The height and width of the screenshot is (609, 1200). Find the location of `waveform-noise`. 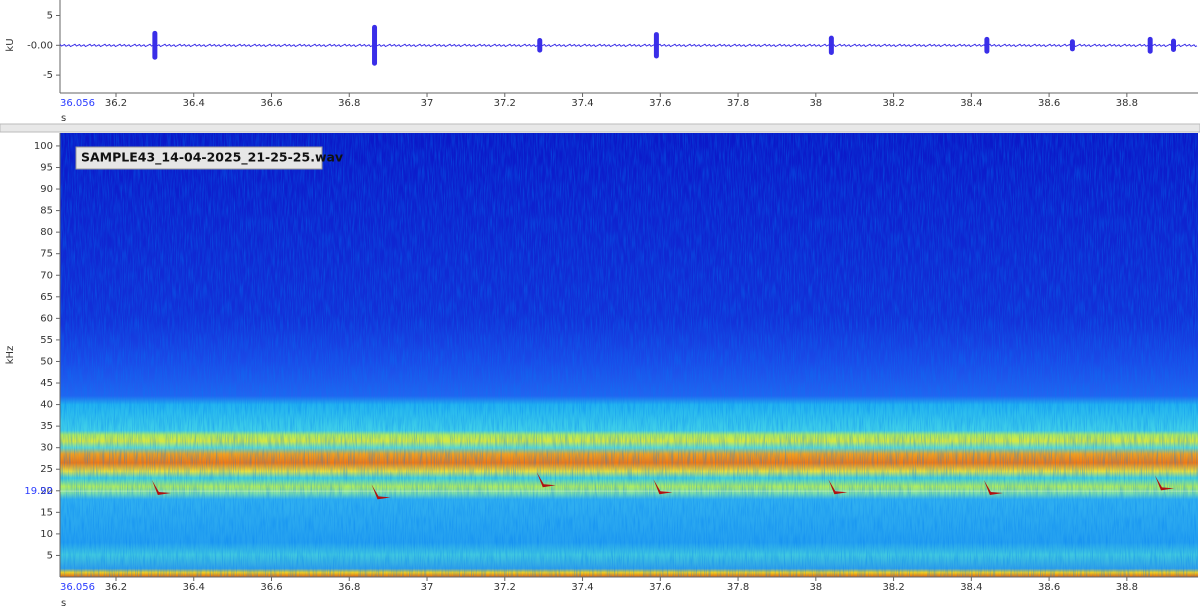

waveform-noise is located at coordinates (628, 45).